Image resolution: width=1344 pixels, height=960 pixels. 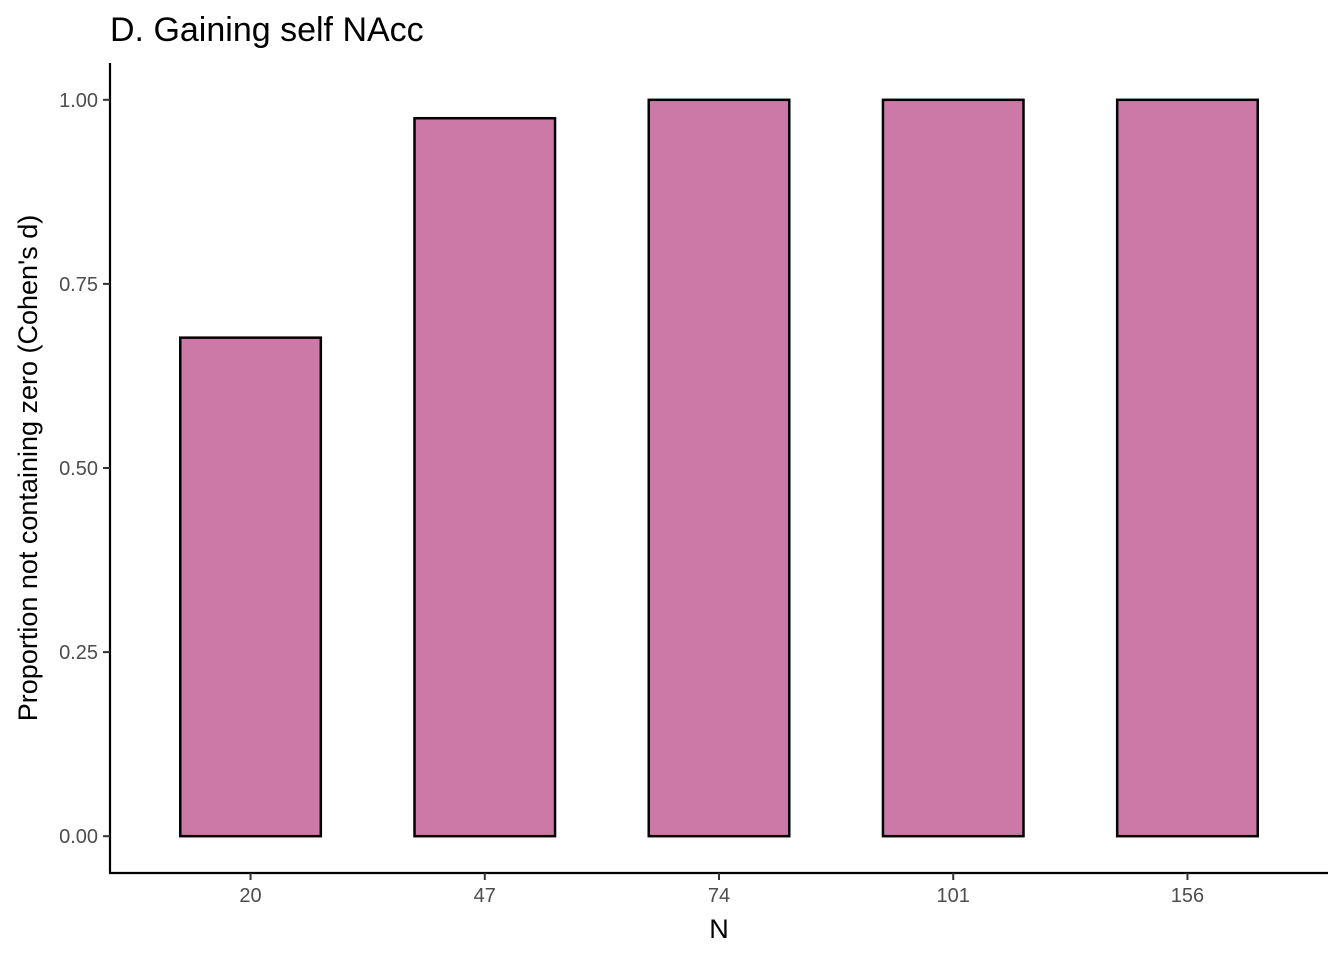 I want to click on y-tick-label: 1.00, so click(x=78, y=101).